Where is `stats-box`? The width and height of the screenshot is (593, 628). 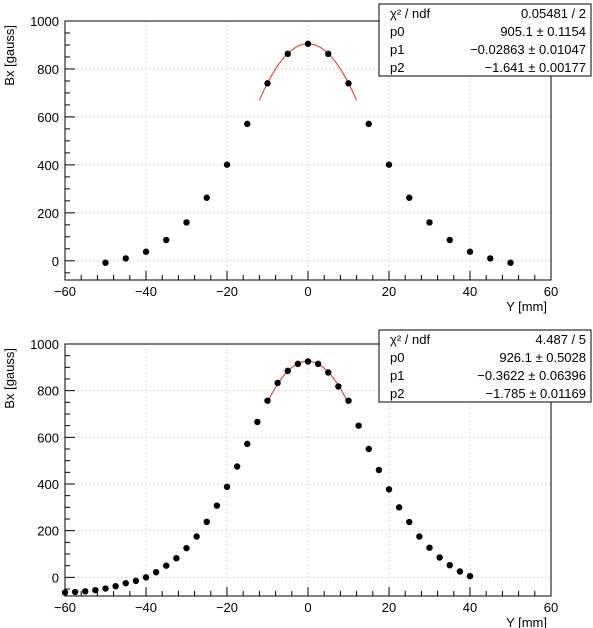 stats-box is located at coordinates (485, 366).